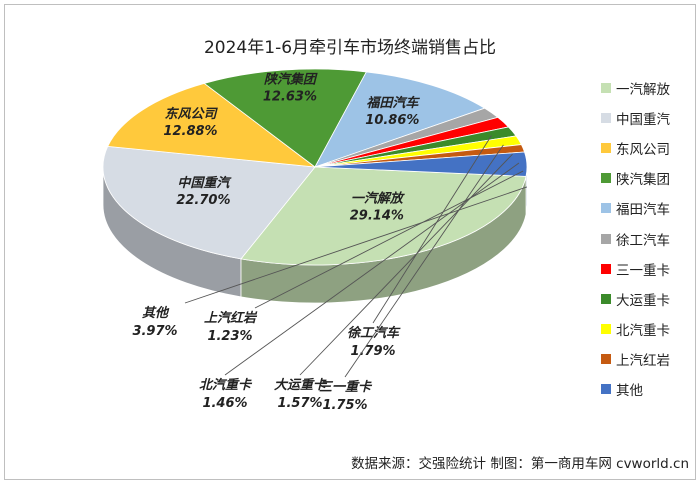 This screenshot has height=483, width=700. I want to click on slice-福田汽车-name-label: 福田汽车, so click(393, 103).